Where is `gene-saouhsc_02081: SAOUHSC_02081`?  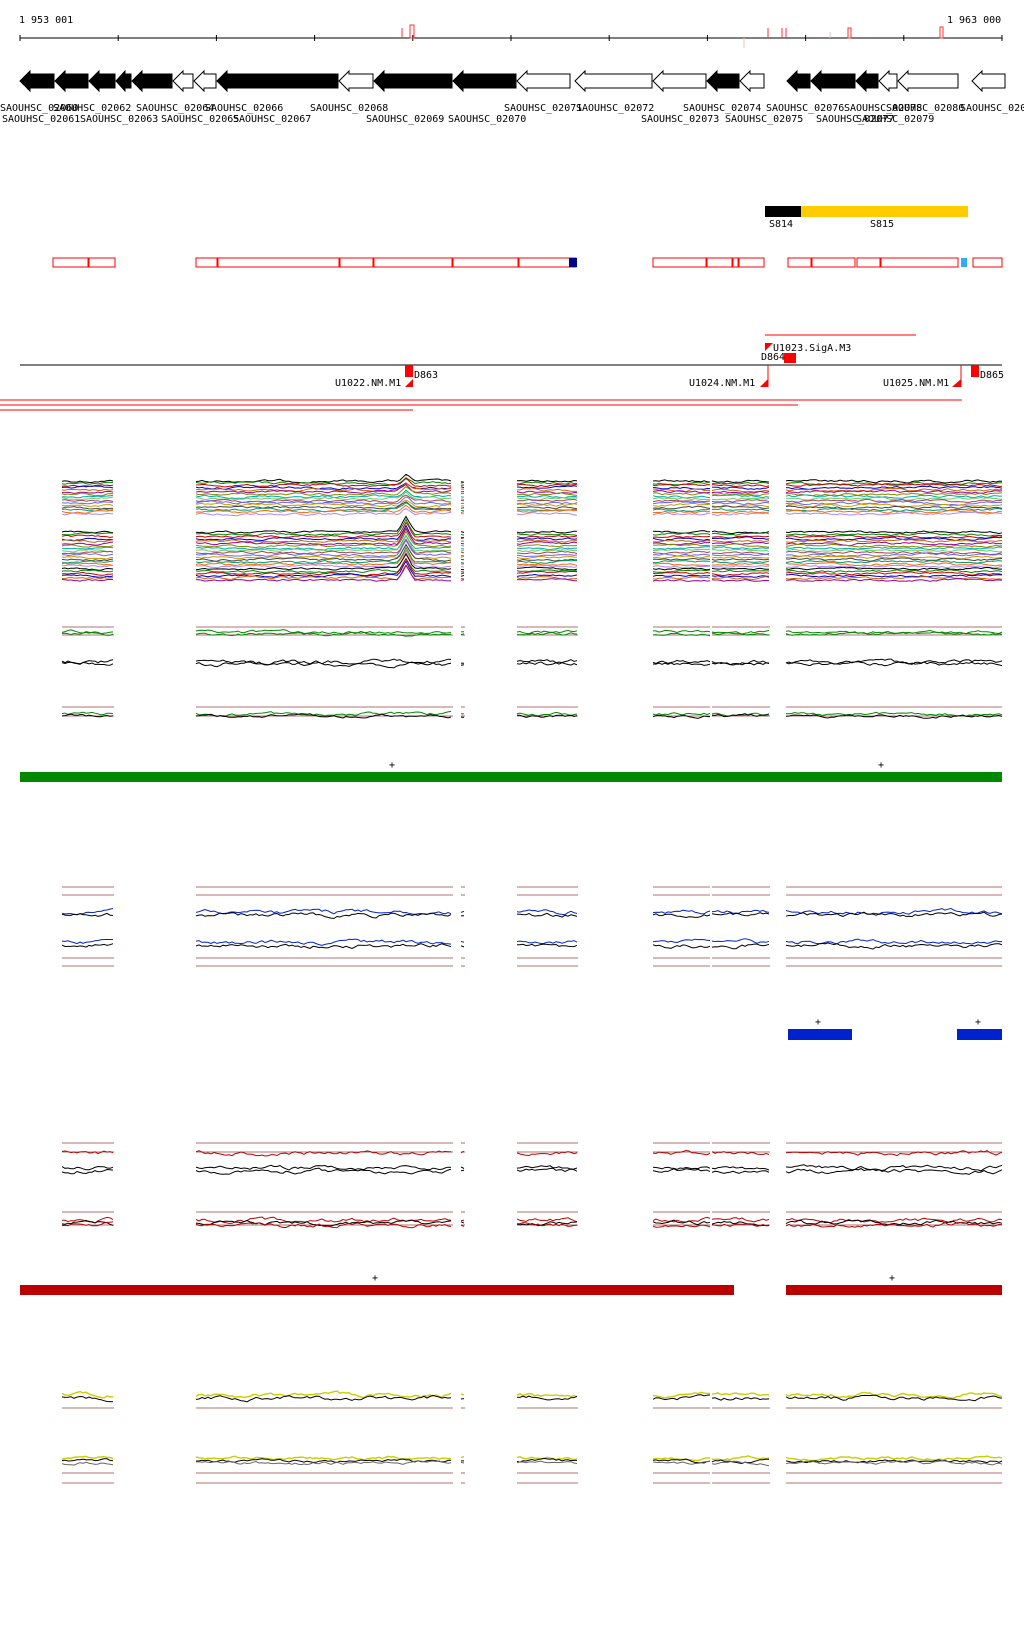
gene-saouhsc_02081: SAOUHSC_02081 is located at coordinates (992, 91).